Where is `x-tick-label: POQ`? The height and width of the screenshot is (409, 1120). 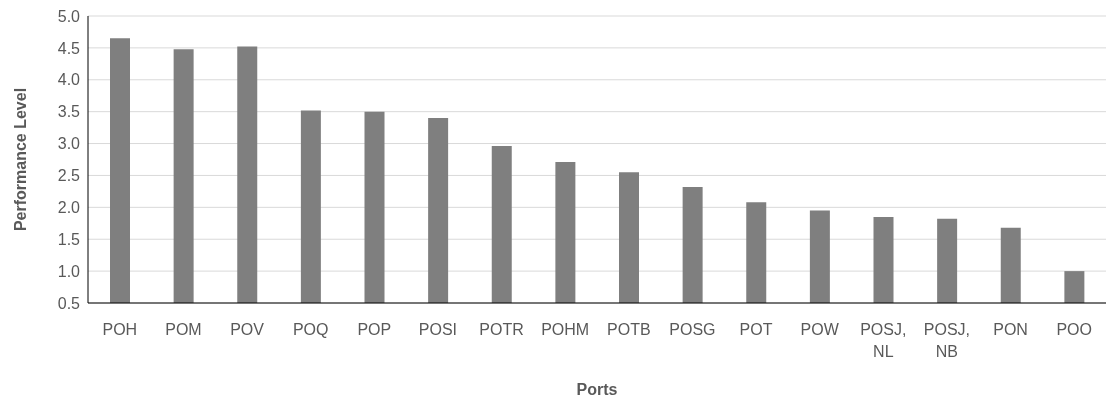
x-tick-label: POQ is located at coordinates (310, 329).